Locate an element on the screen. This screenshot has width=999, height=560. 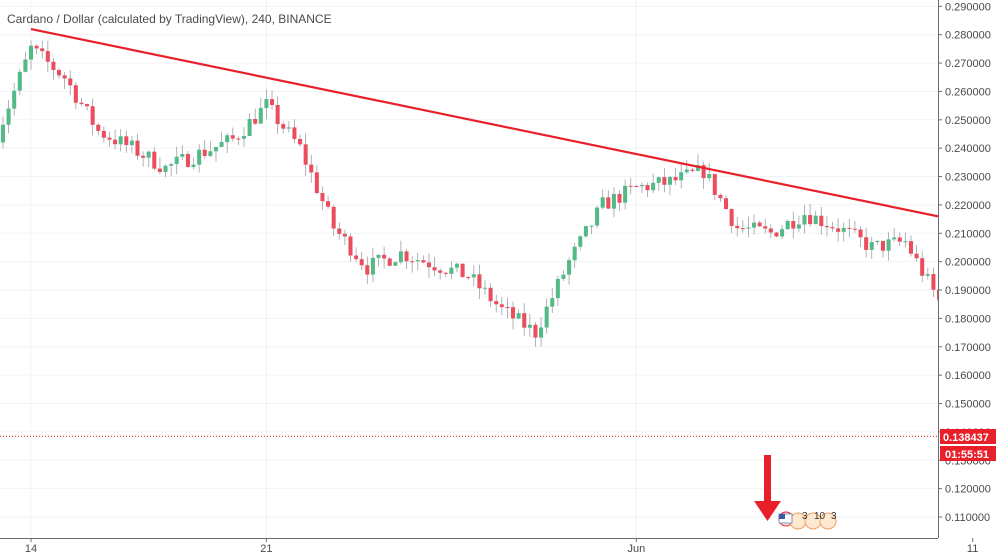
time-tick-label: 14 is located at coordinates (31, 549).